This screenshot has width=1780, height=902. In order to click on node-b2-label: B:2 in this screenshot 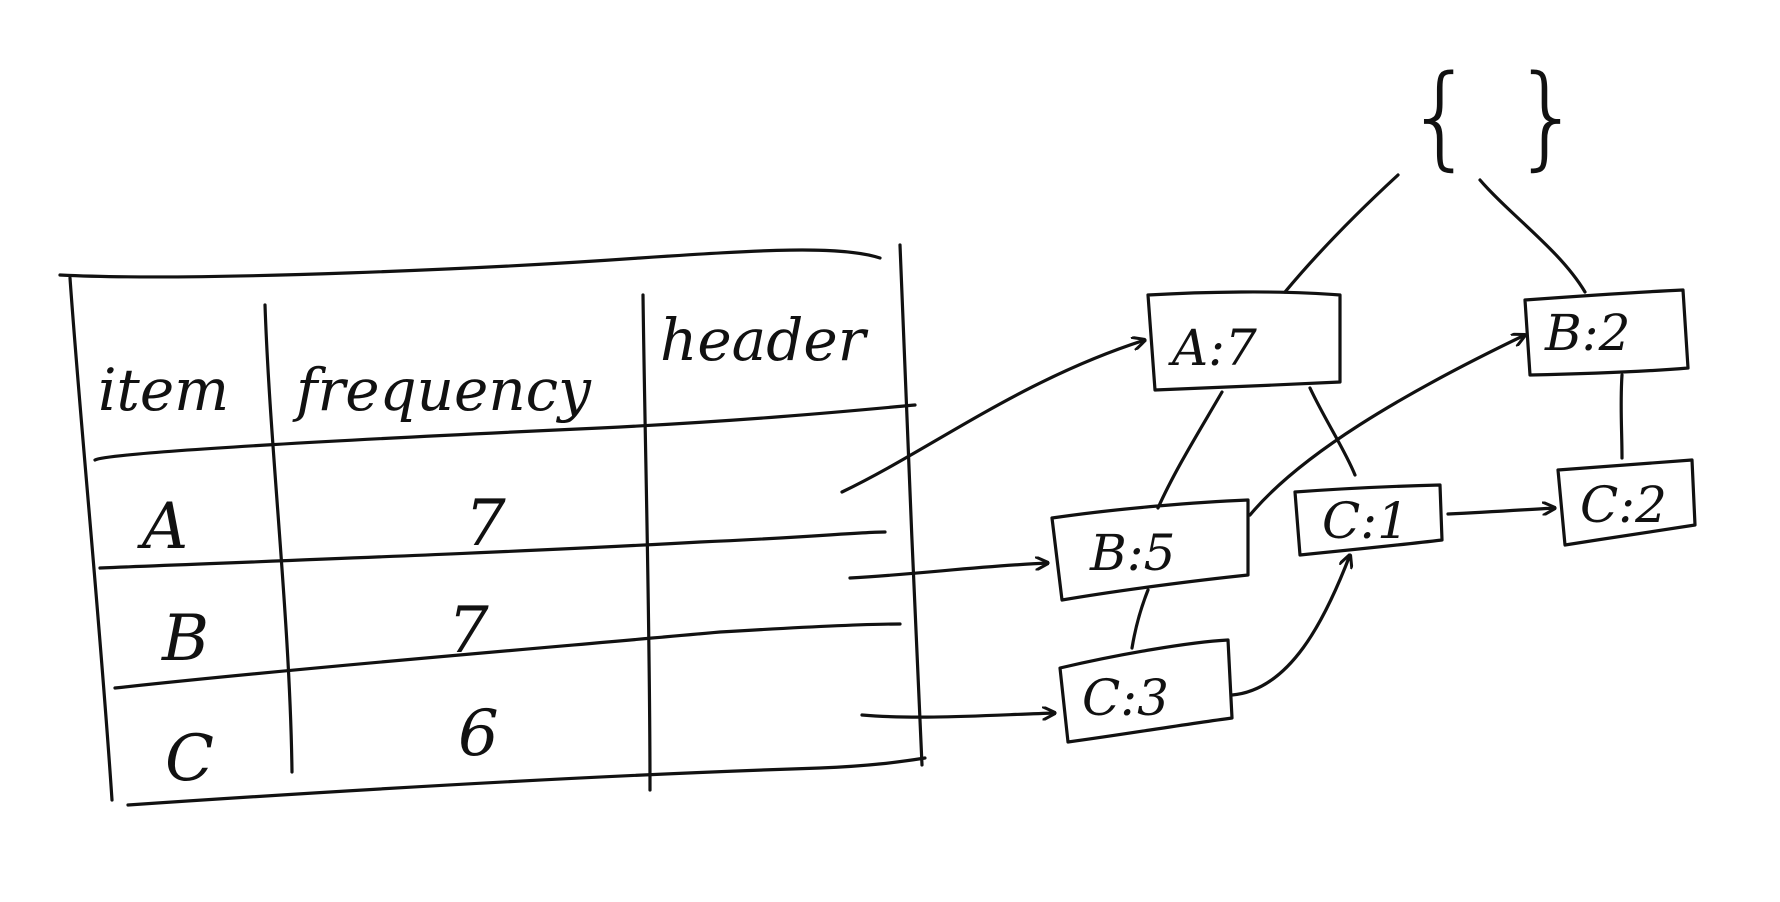, I will do `click(1587, 333)`.